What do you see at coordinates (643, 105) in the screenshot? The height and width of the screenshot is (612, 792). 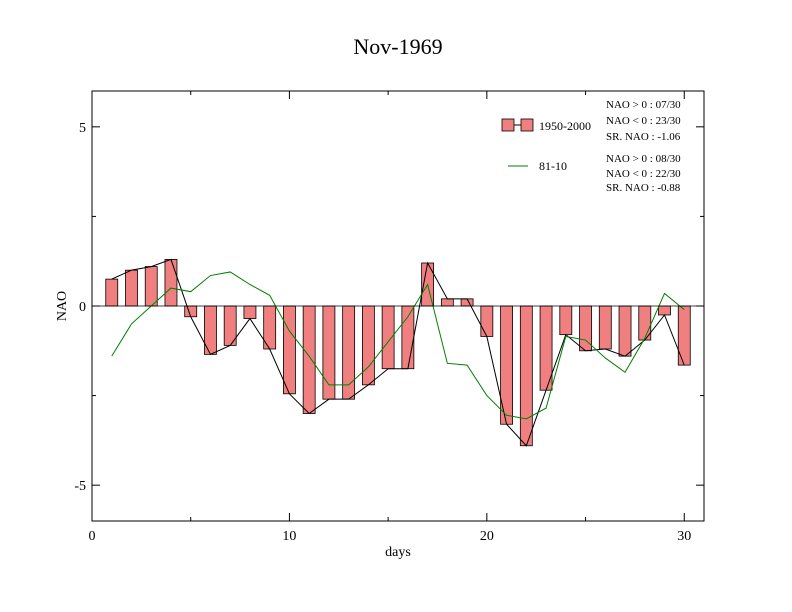 I see `stat-positive-1950-2000: NAO > 0 : 07/30` at bounding box center [643, 105].